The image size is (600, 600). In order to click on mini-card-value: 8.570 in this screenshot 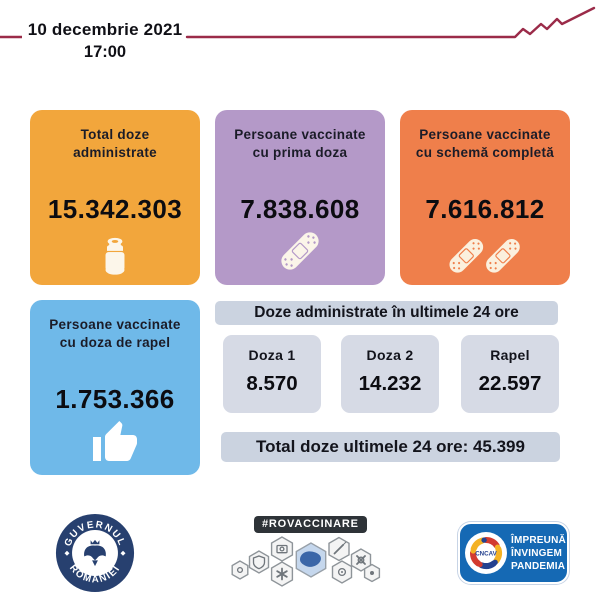, I will do `click(272, 383)`.